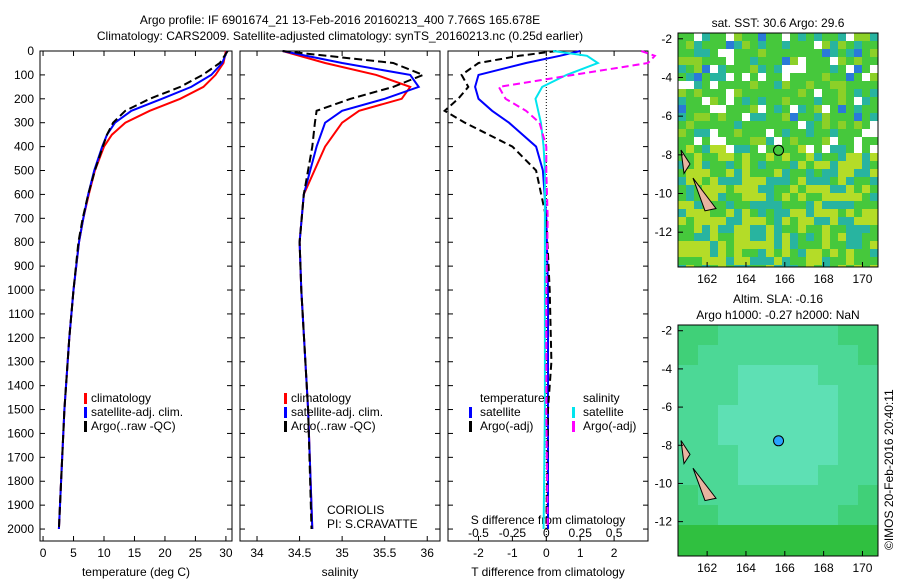 This screenshot has width=900, height=585. I want to click on depth-tick-label: 1600, so click(20, 433).